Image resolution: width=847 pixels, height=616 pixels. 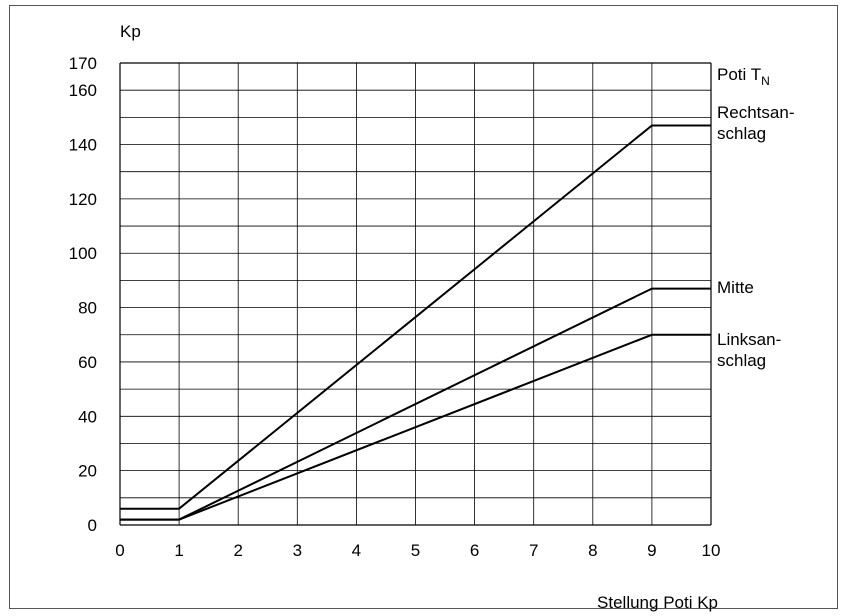 I want to click on x-tick-label: 1, so click(x=178, y=550).